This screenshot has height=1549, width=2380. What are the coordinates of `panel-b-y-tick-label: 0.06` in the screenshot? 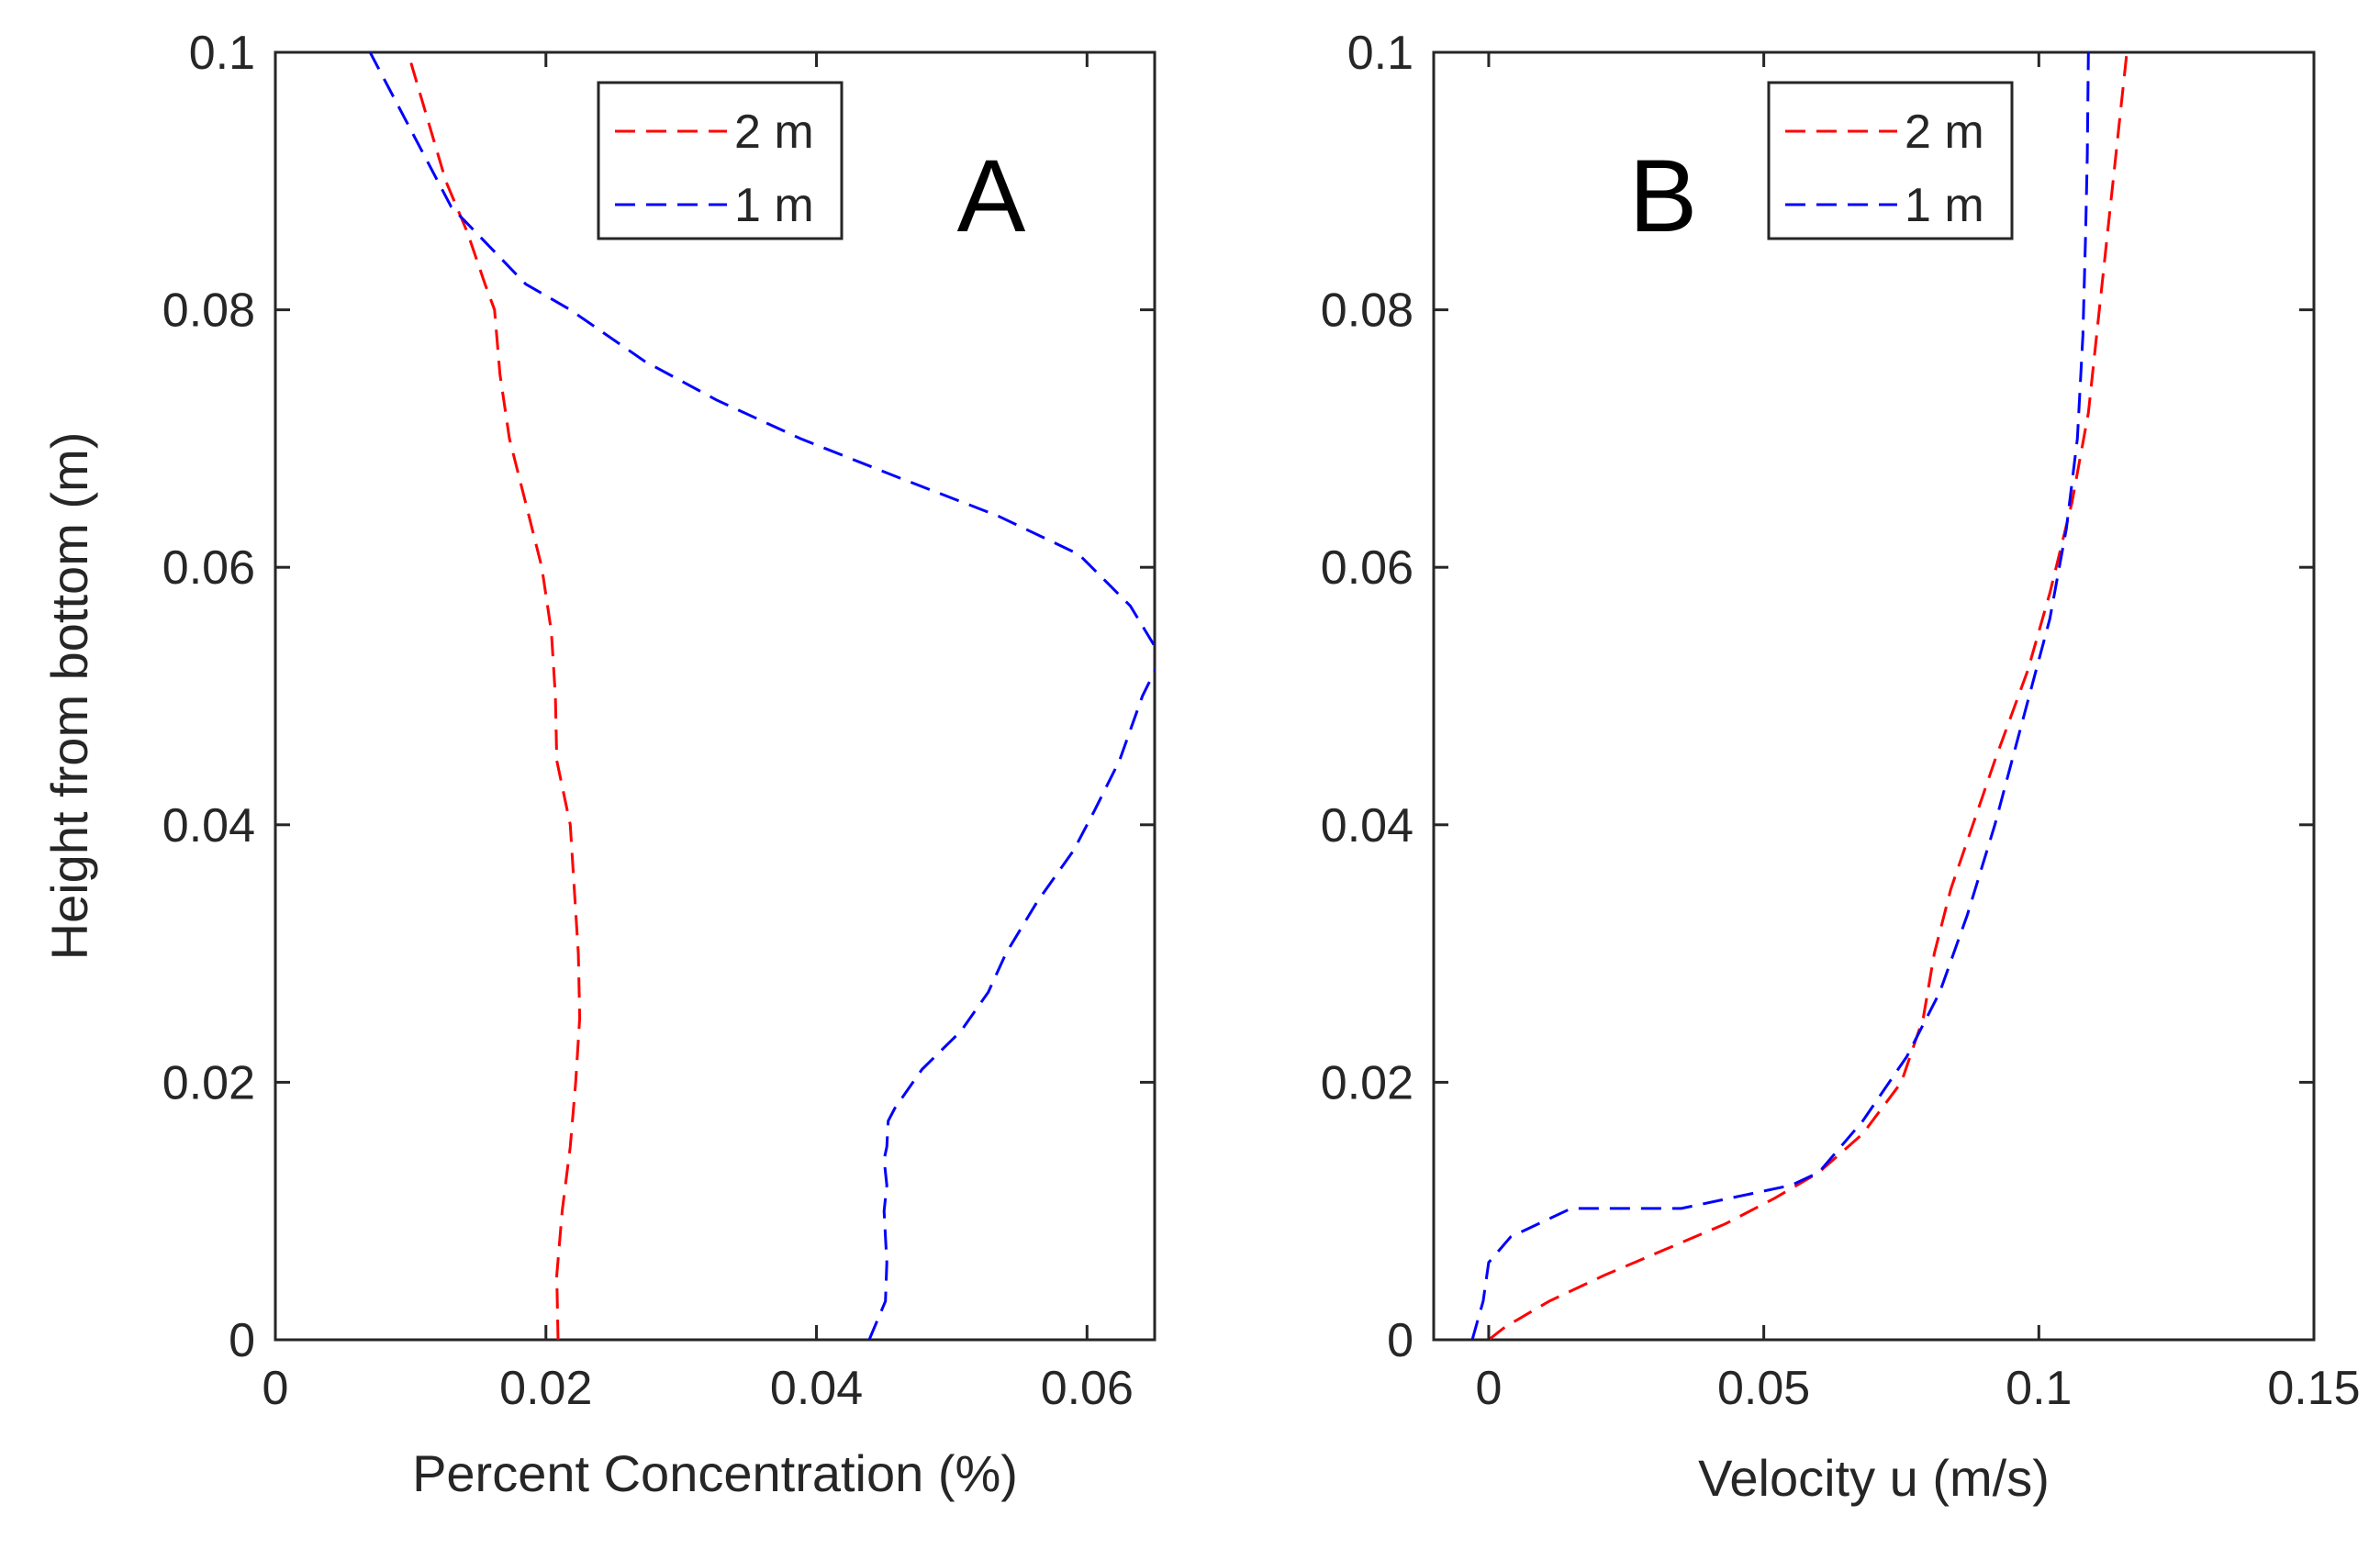 It's located at (1367, 568).